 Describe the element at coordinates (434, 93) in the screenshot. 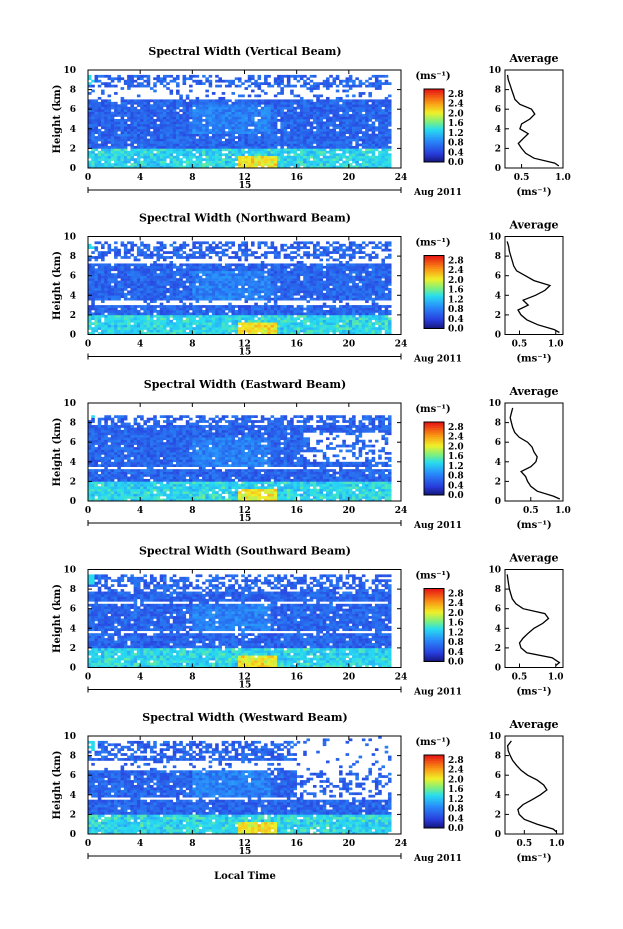

I see `colorbar-swatch` at that location.